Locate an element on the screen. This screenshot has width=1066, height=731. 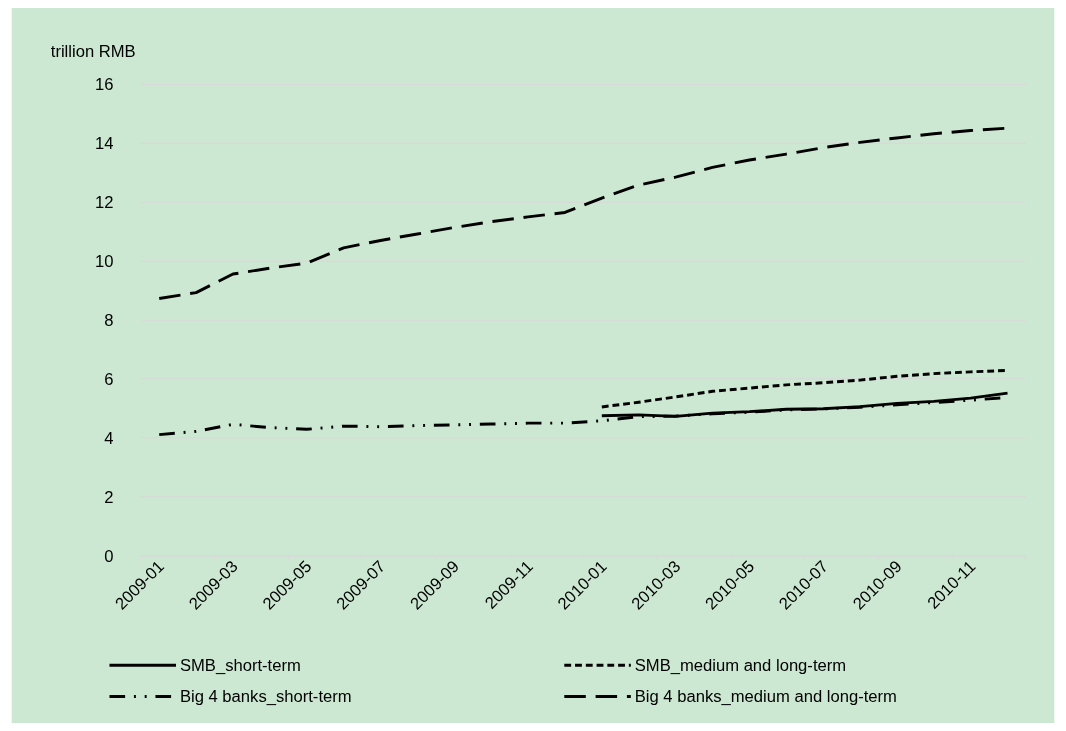
y-tick-label: 4 is located at coordinates (109, 438).